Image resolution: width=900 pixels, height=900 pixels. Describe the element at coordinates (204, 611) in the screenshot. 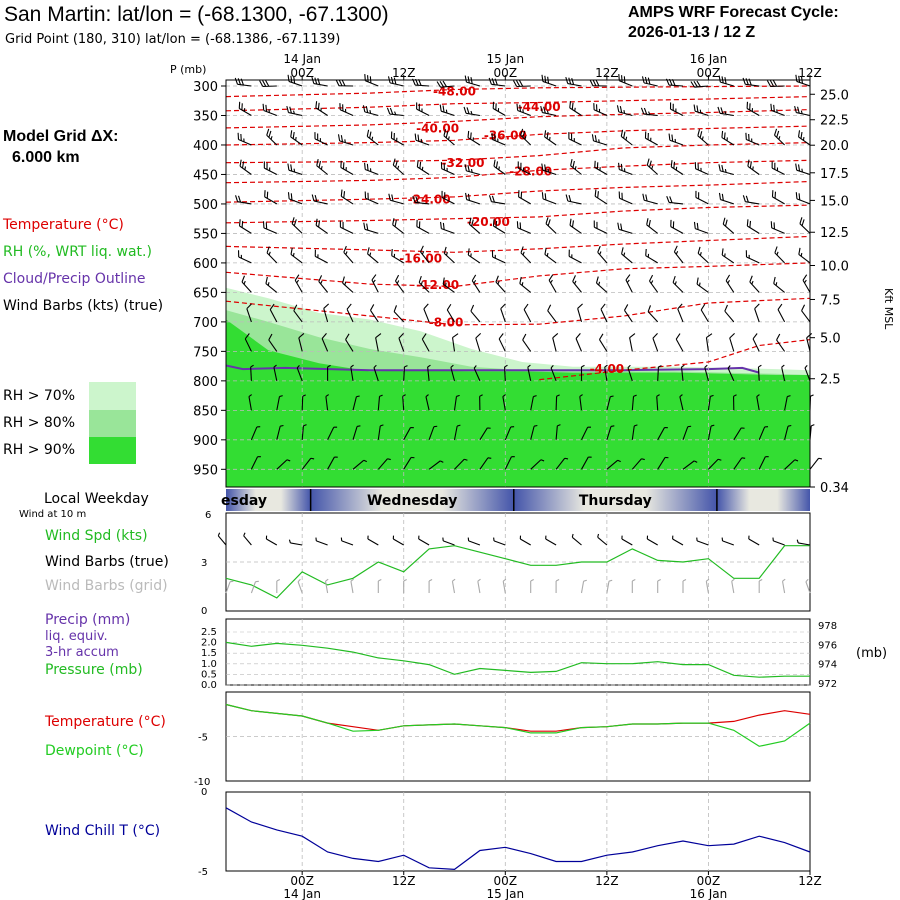

I see `wind-ytick-label: 0` at that location.